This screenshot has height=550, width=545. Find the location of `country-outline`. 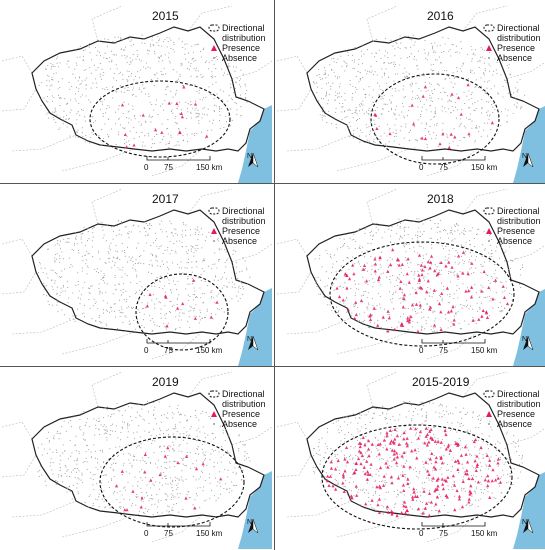

country-outline is located at coordinates (423, 455).